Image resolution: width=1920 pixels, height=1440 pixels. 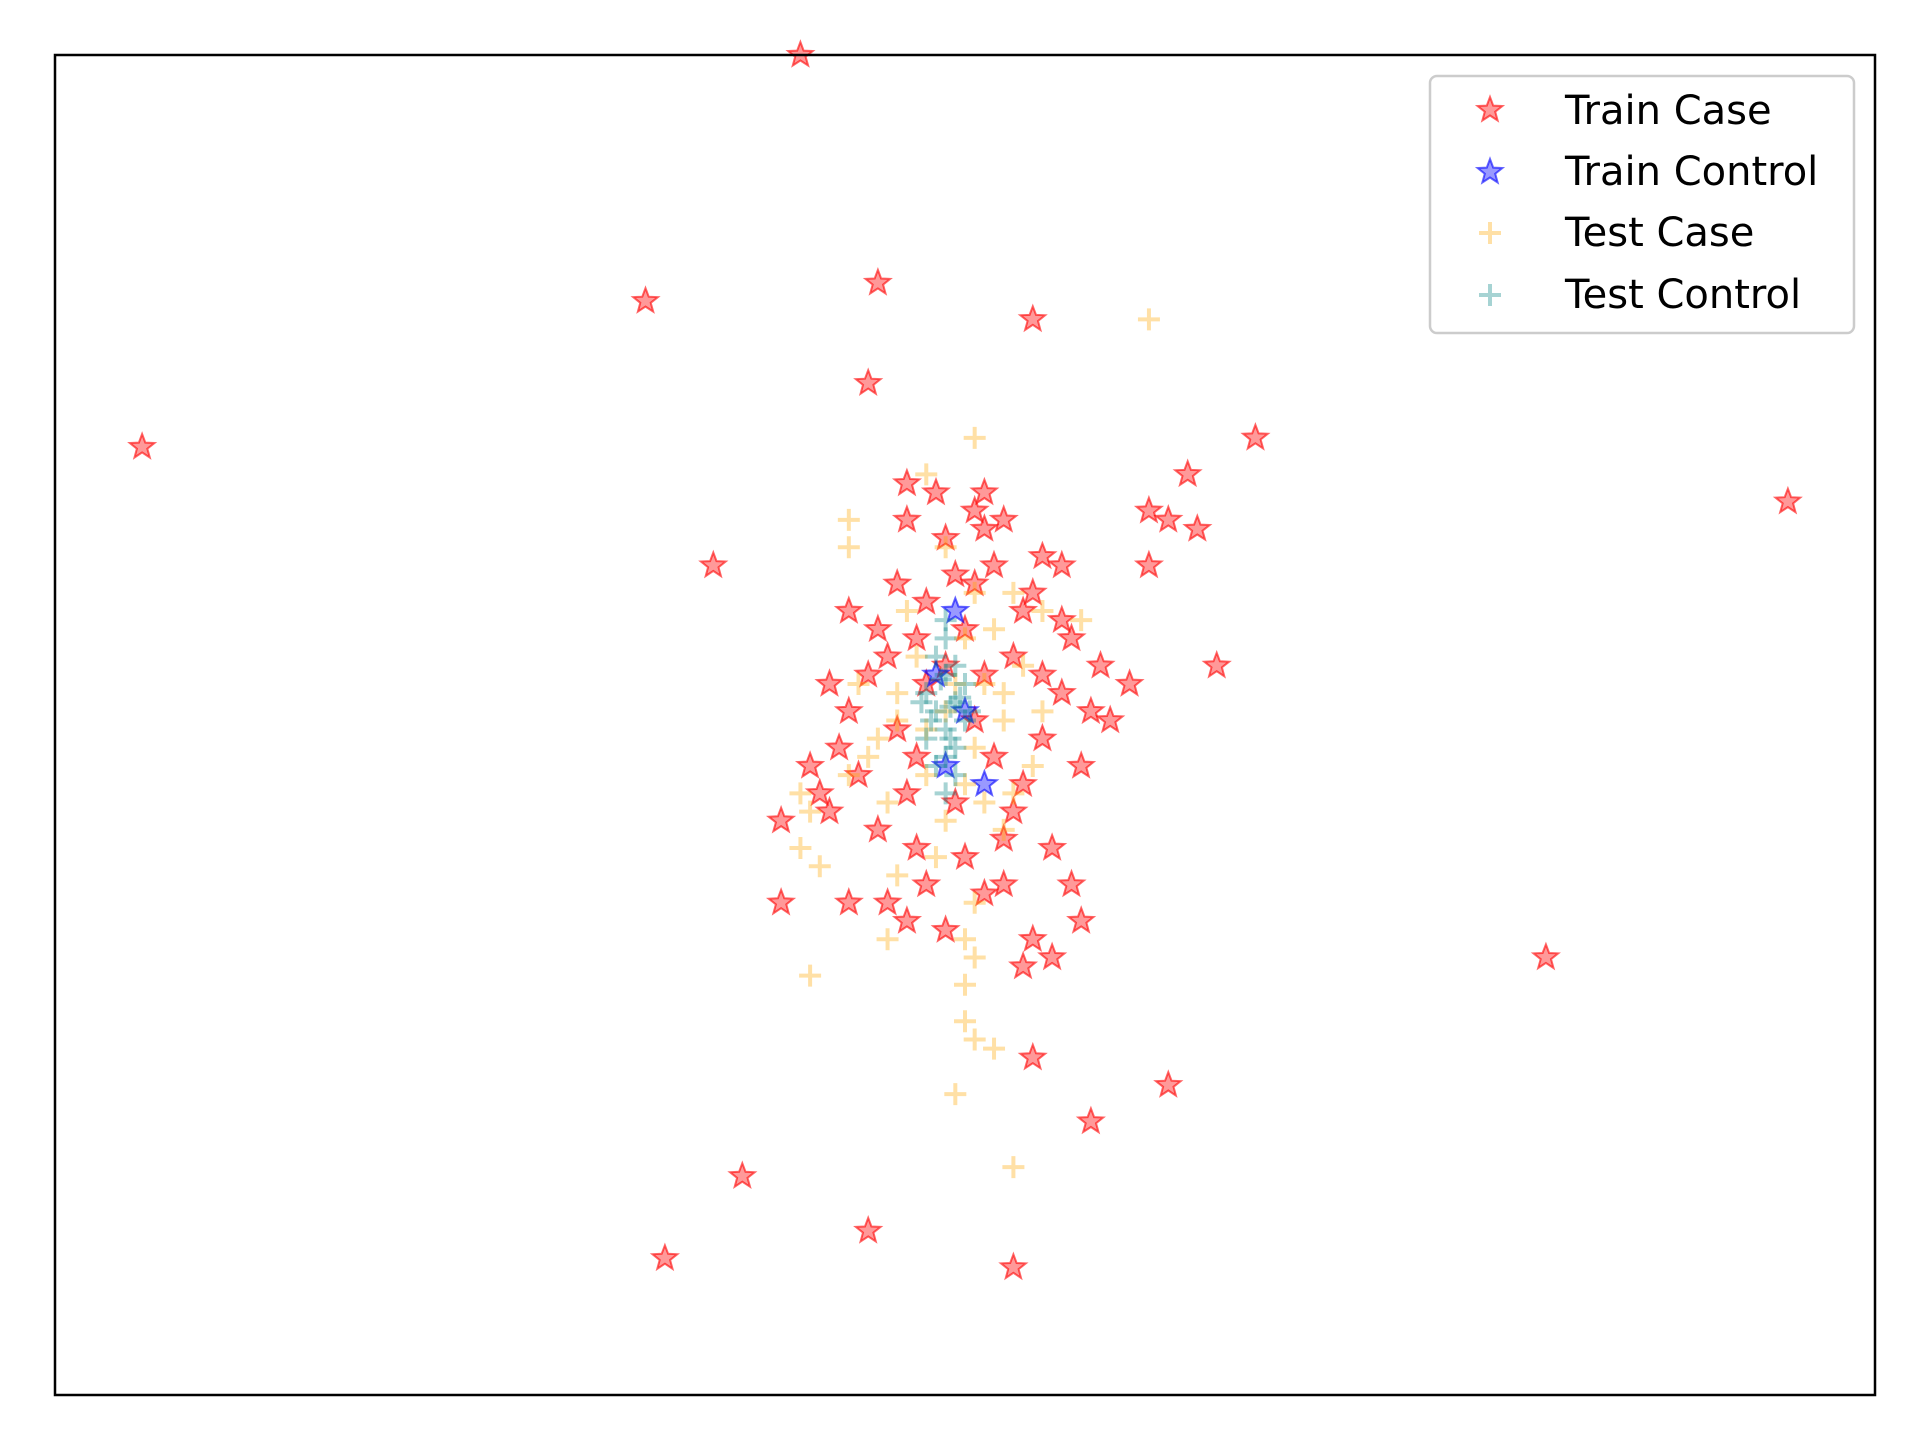 I want to click on legend-label-test-case: Test Case, so click(x=1659, y=233).